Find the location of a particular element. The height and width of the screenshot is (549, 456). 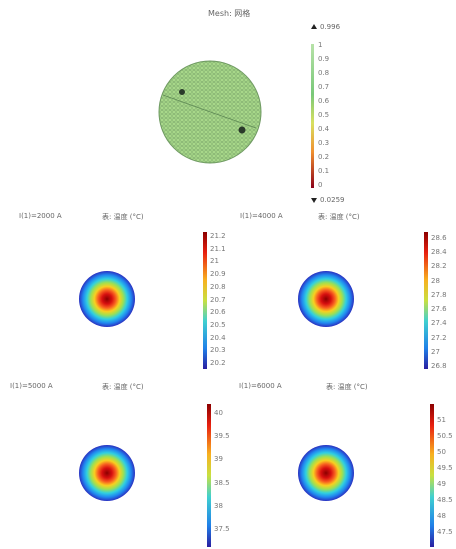

panel-1-tick-label: 20.5 is located at coordinates (218, 324).